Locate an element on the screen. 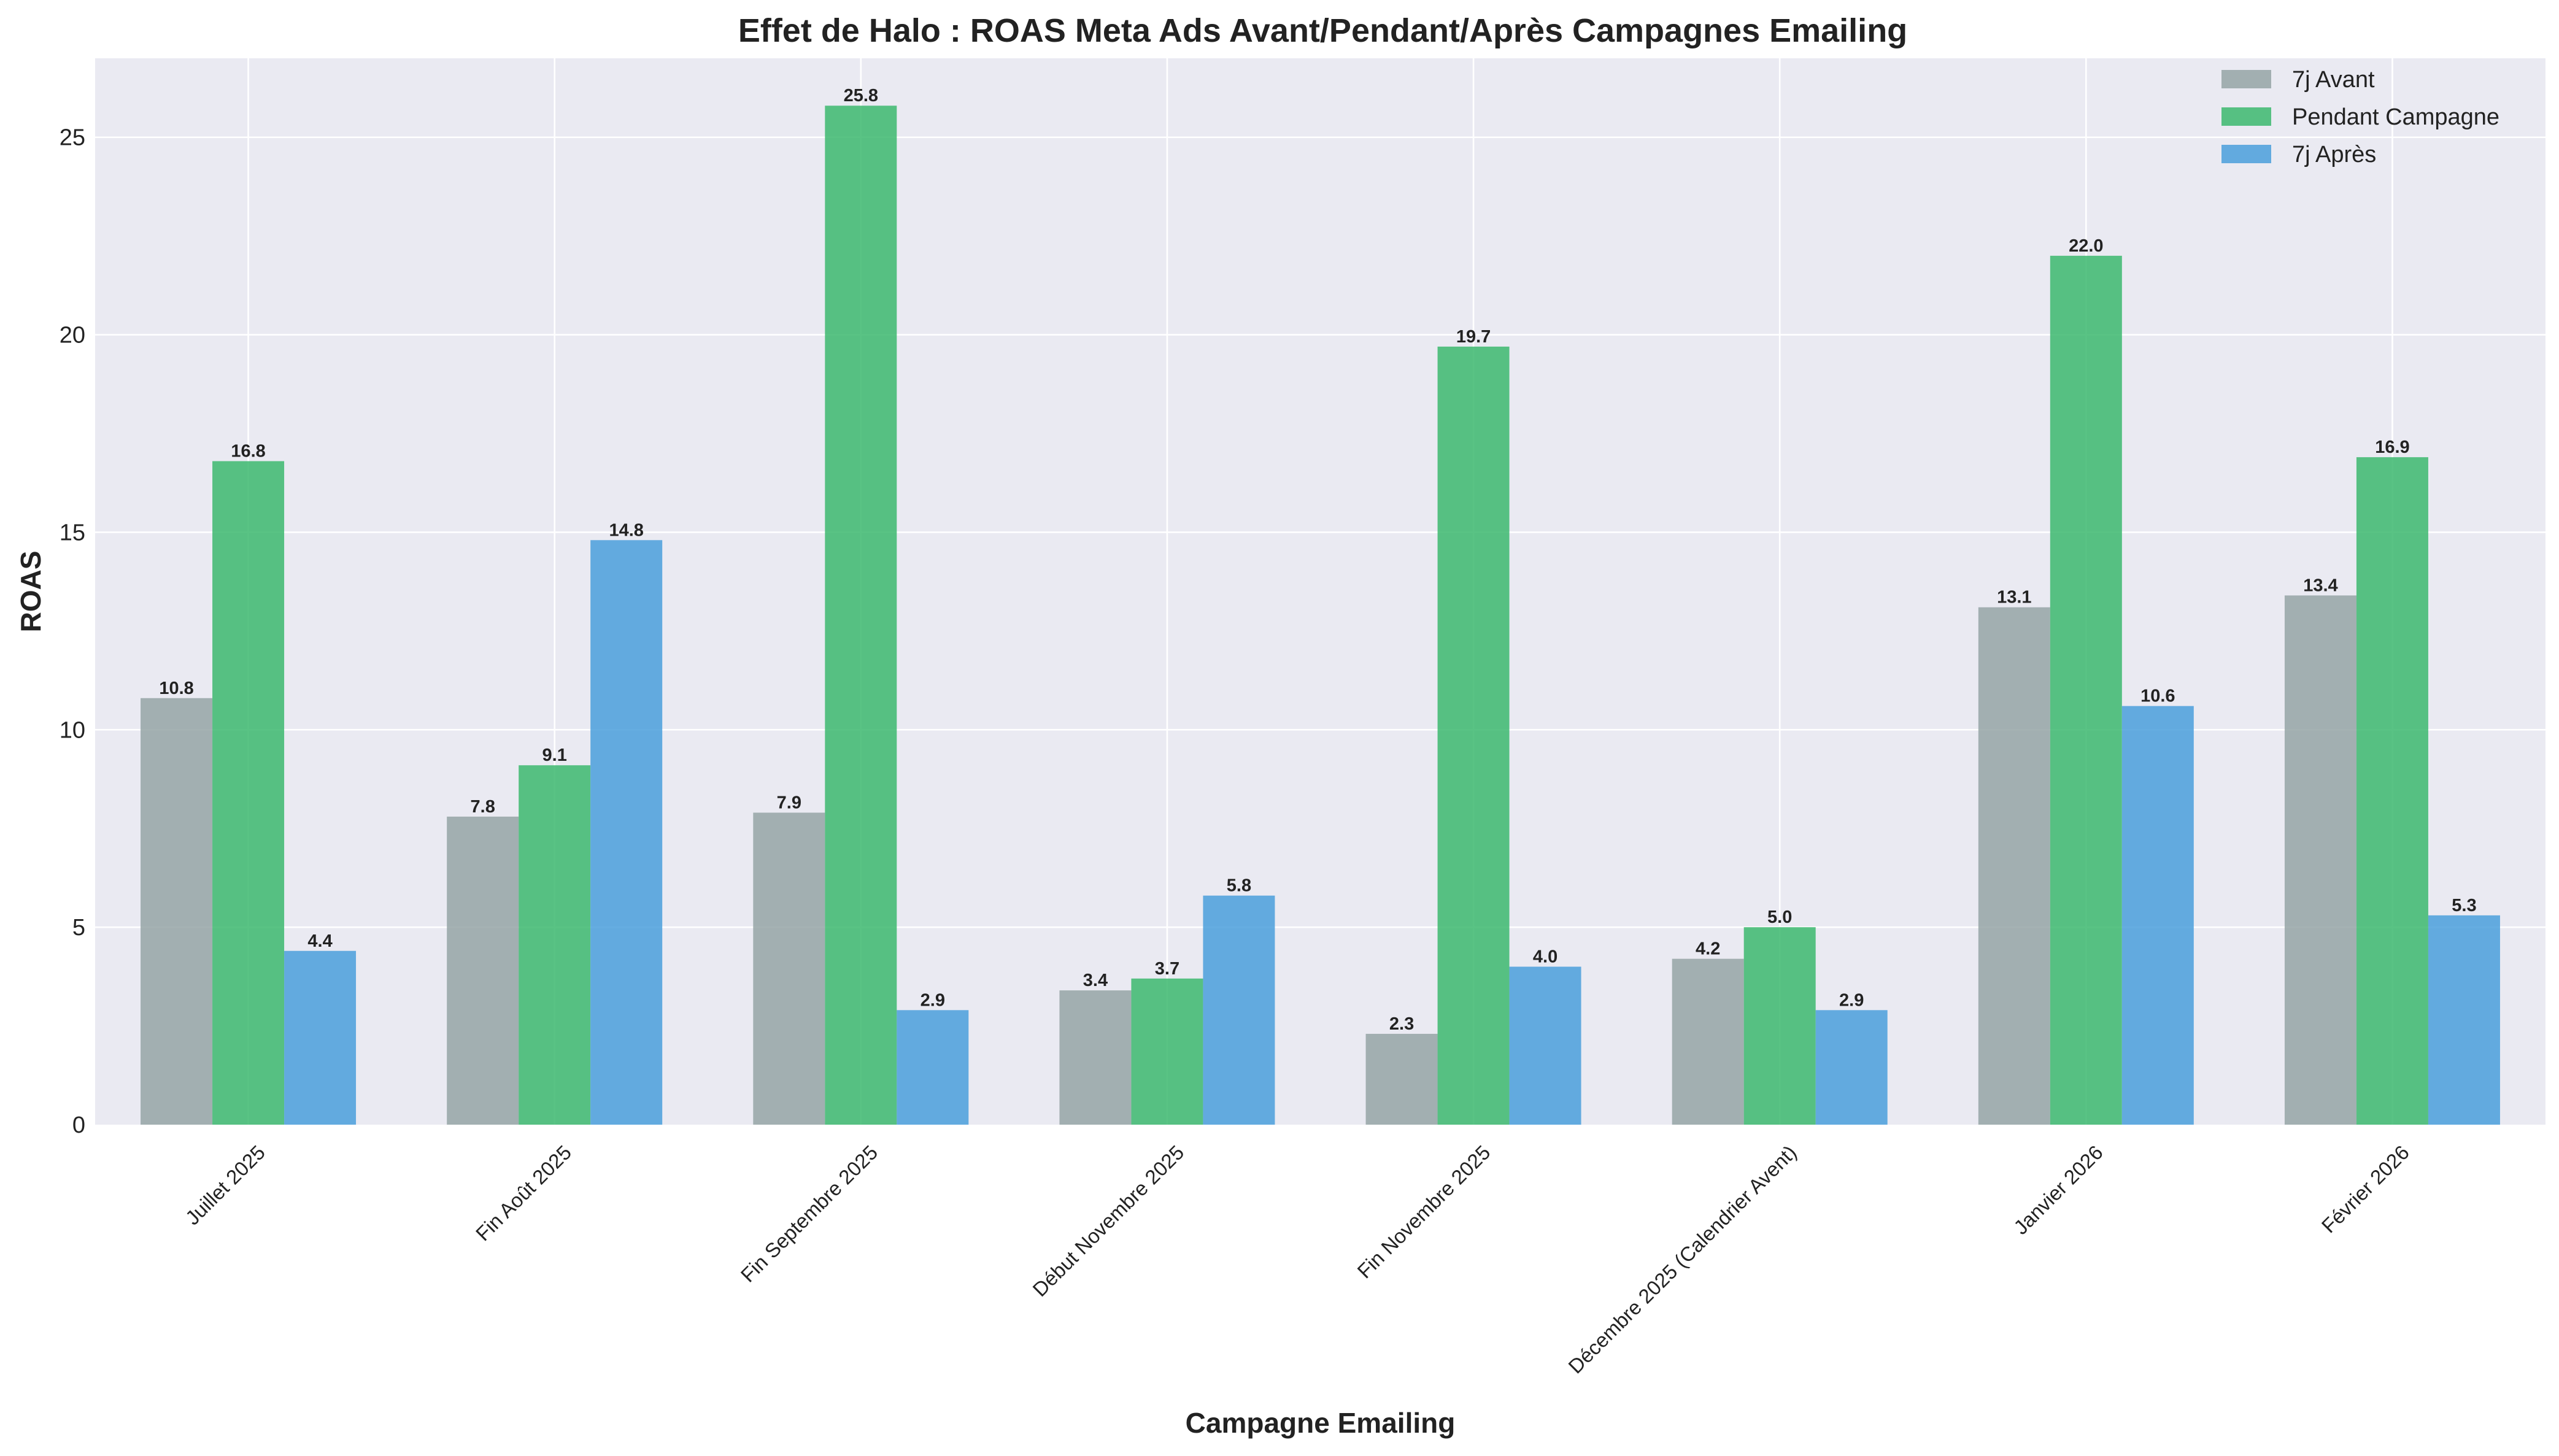  bar-value-label: 16.8 is located at coordinates (248, 451).